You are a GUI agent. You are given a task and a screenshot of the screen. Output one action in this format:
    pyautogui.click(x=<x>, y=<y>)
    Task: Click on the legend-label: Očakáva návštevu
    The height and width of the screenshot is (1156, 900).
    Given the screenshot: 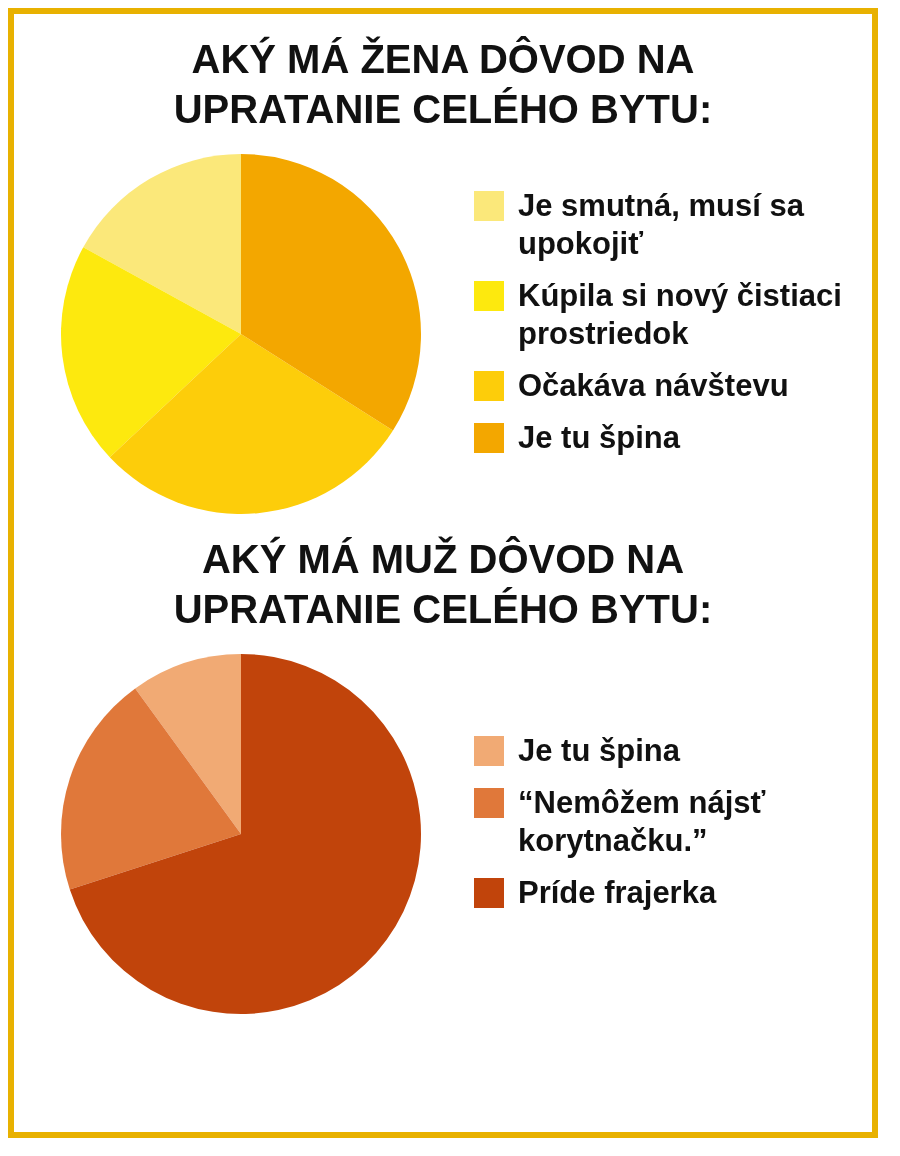 What is the action you would take?
    pyautogui.click(x=653, y=386)
    